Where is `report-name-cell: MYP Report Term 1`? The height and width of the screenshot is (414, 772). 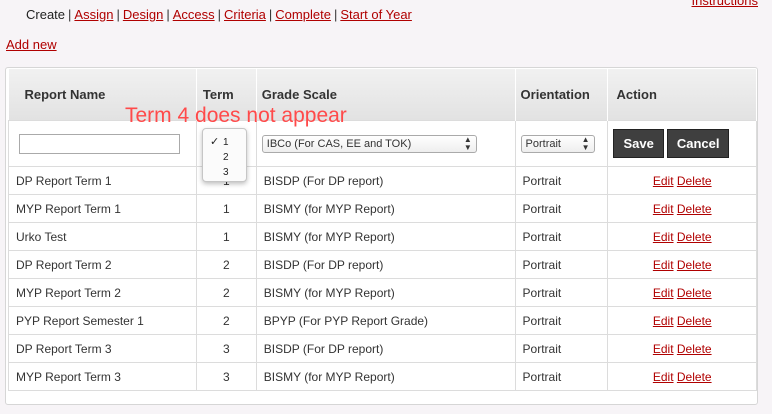
report-name-cell: MYP Report Term 1 is located at coordinates (102, 208).